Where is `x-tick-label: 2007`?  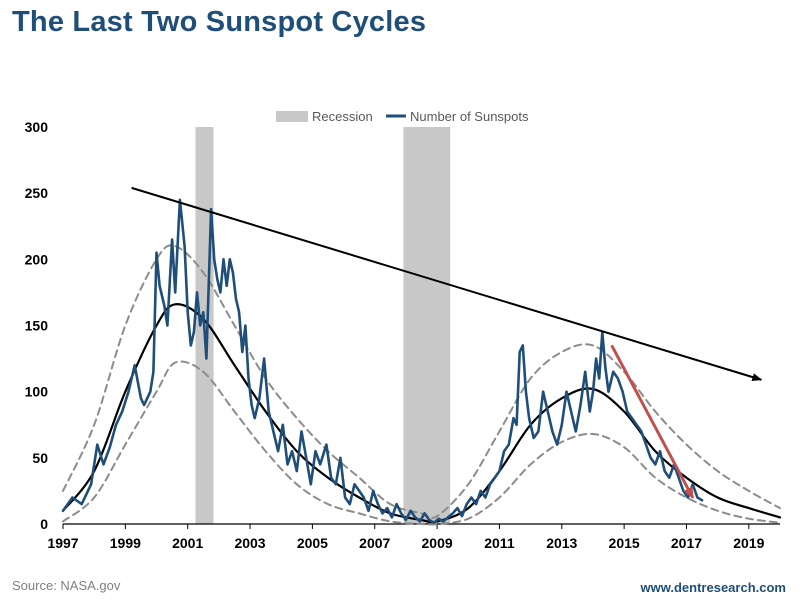 x-tick-label: 2007 is located at coordinates (374, 543).